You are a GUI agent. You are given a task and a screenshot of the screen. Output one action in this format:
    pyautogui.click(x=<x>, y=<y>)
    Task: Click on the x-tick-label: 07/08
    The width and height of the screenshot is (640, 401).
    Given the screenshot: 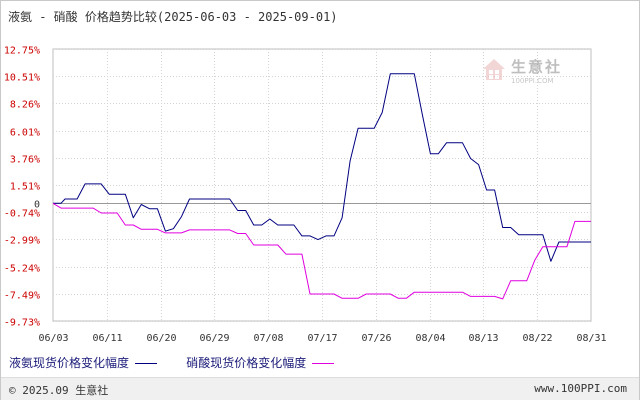 What is the action you would take?
    pyautogui.click(x=268, y=338)
    